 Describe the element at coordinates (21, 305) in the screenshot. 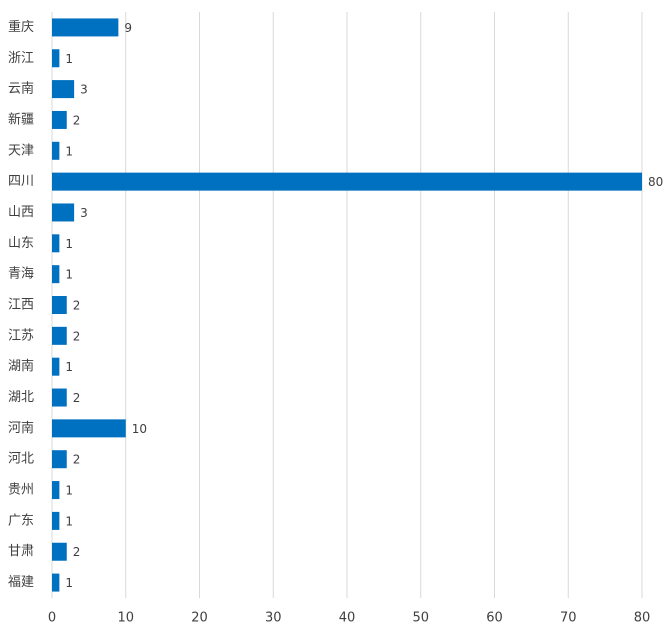

I see `y-tick-label: 江西` at that location.